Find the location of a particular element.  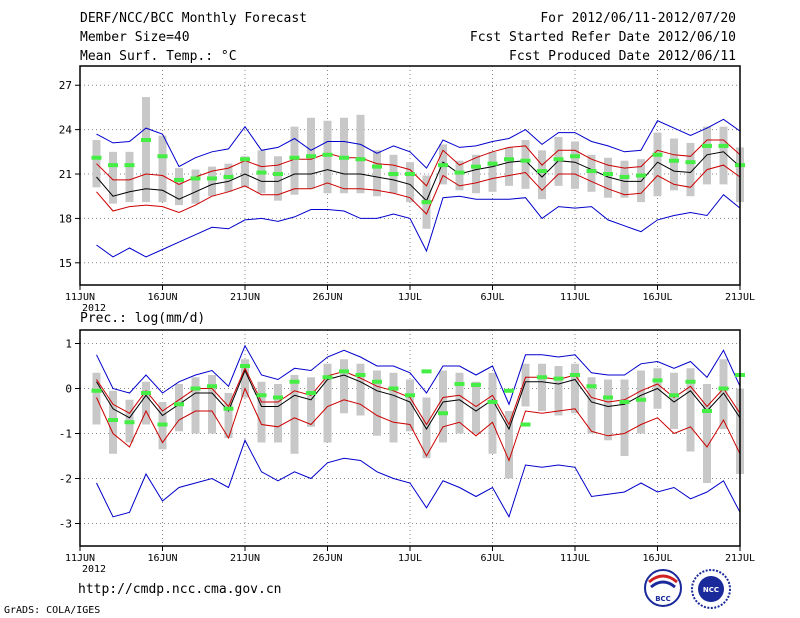

ncc-logo: NCC is located at coordinates (711, 589).